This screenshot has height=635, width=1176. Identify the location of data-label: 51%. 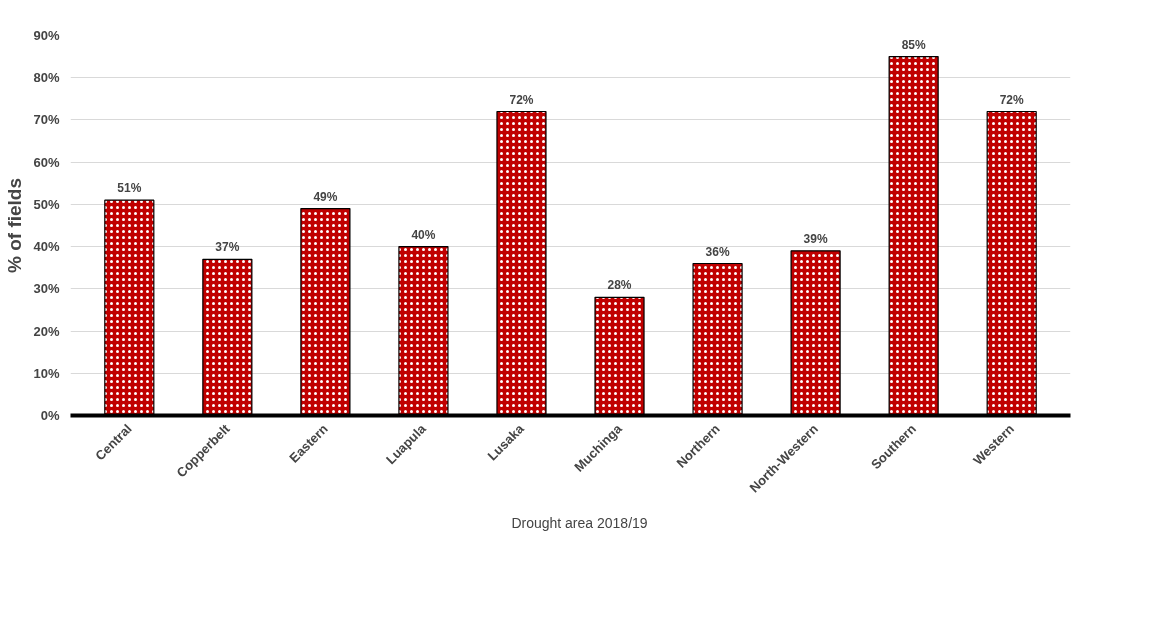
(129, 188).